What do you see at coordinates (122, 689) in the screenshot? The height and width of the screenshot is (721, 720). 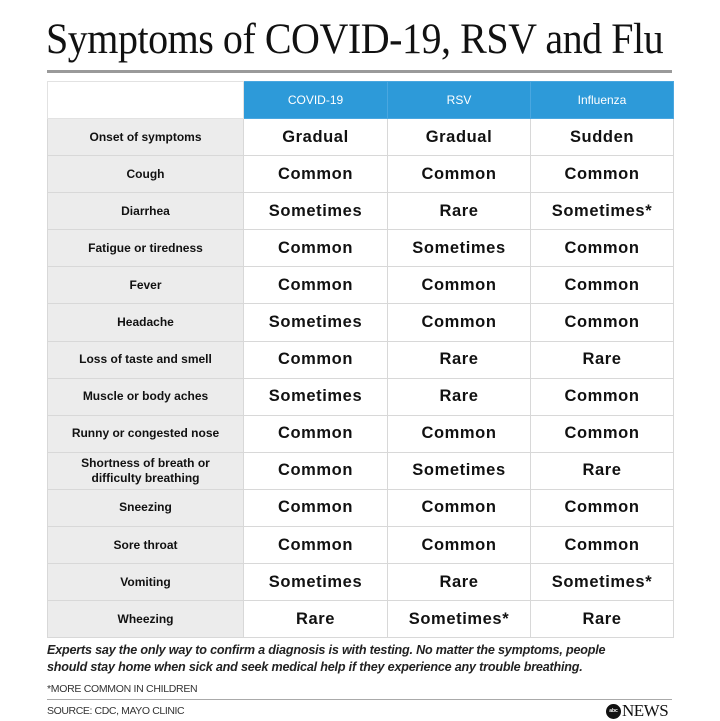 I see `footnote: *MORE COMMON IN CHILDREN` at bounding box center [122, 689].